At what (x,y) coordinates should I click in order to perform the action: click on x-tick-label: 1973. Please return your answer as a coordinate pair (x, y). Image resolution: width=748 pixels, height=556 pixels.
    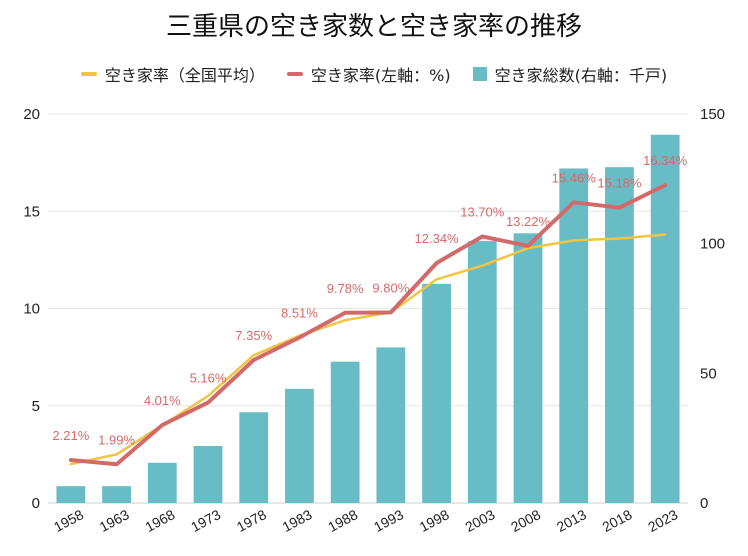
    Looking at the image, I should click on (205, 520).